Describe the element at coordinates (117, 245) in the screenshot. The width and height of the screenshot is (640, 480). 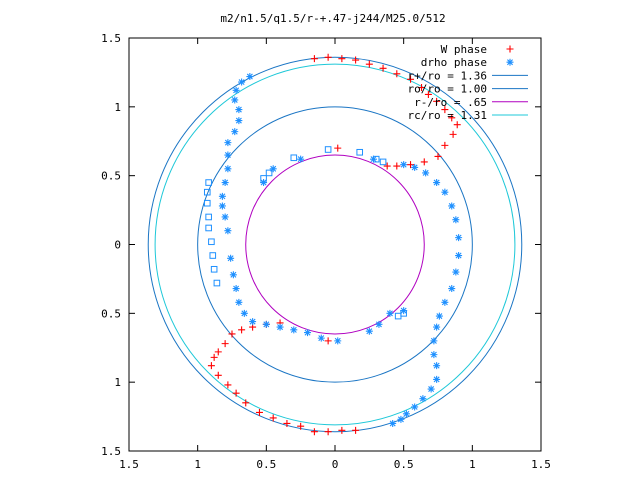
I see `y-tick-label: 0` at that location.